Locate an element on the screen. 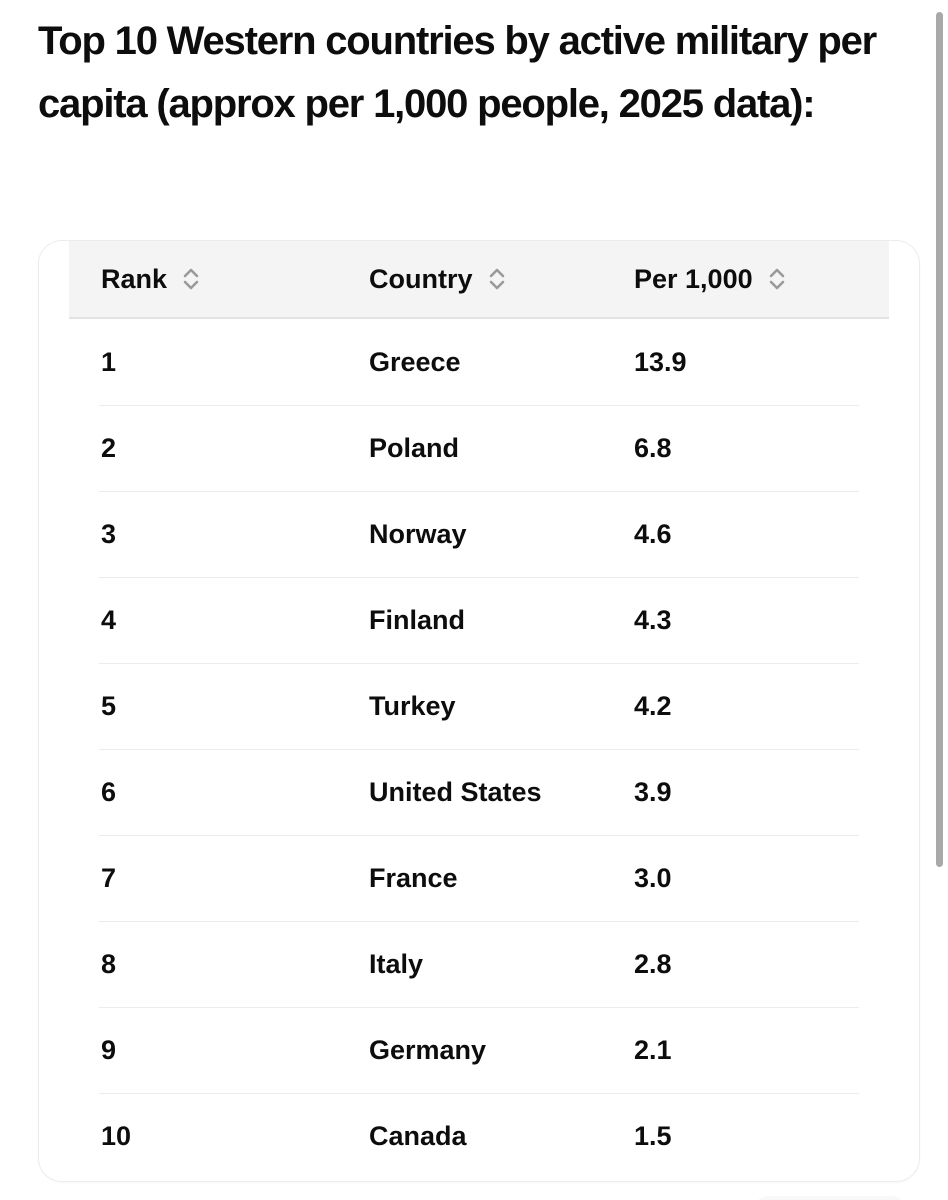  cell-rank: 8 is located at coordinates (109, 963).